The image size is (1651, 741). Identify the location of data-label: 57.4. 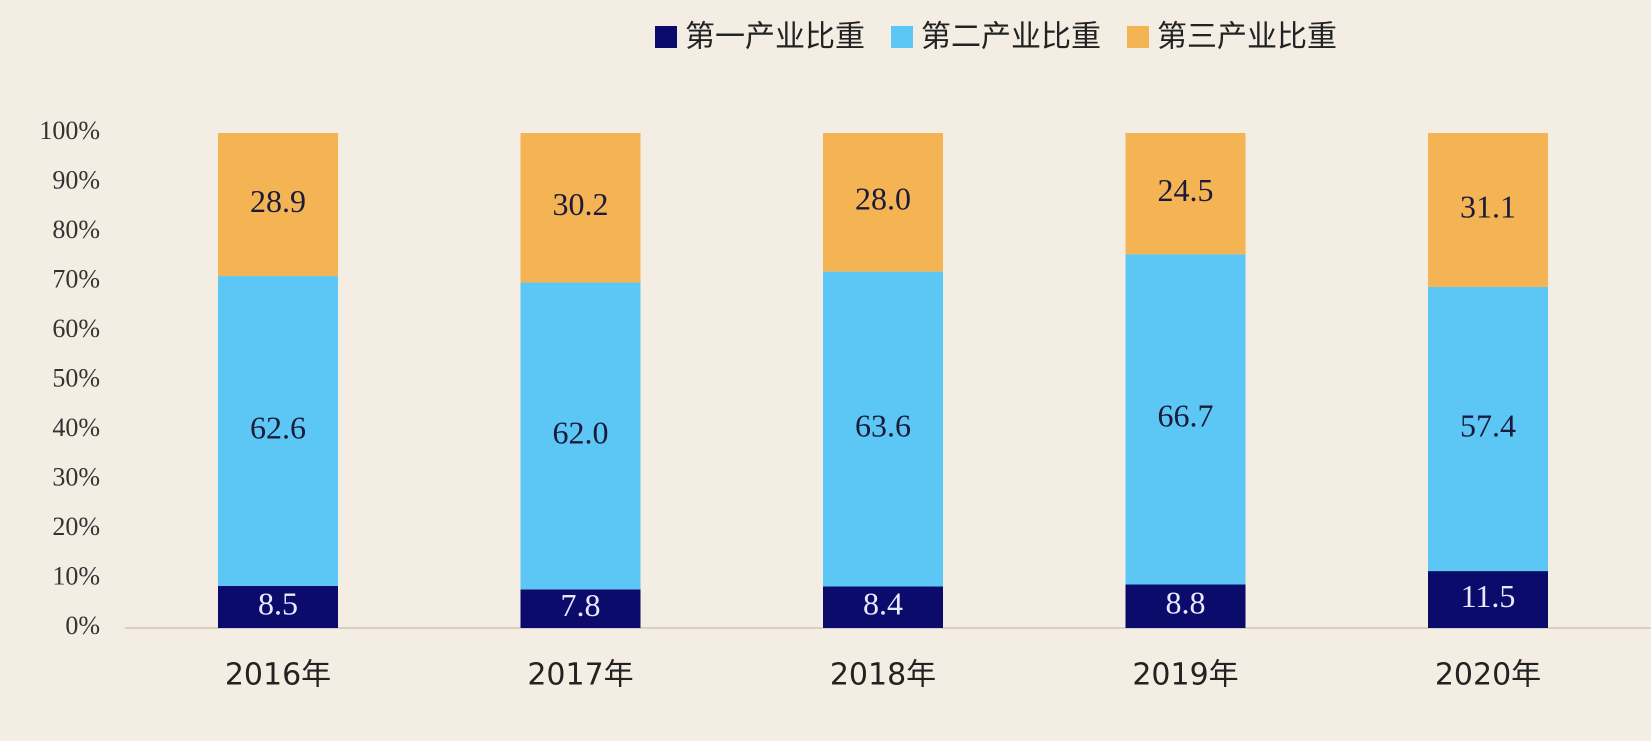
(1488, 425).